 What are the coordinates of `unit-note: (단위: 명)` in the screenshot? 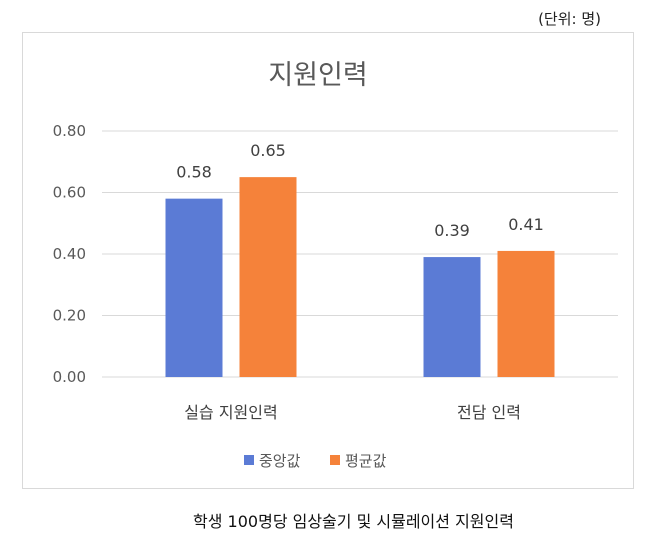 It's located at (569, 19).